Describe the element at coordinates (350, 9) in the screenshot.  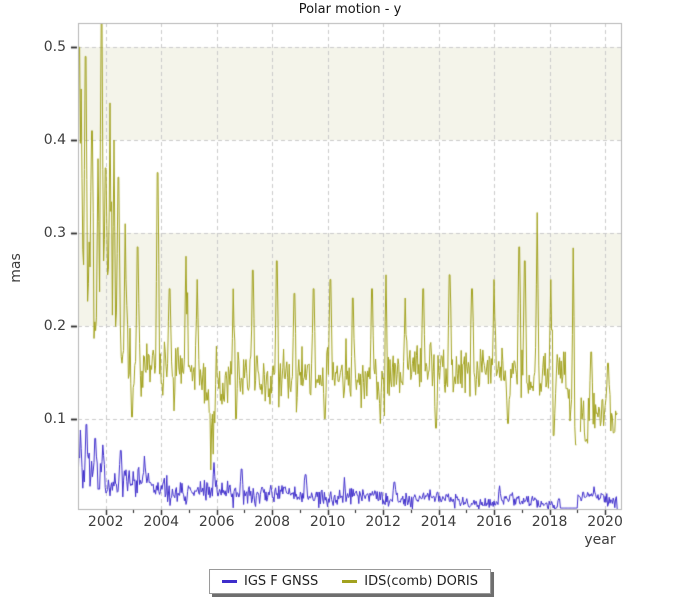
I see `chart-title: Polar motion - y` at that location.